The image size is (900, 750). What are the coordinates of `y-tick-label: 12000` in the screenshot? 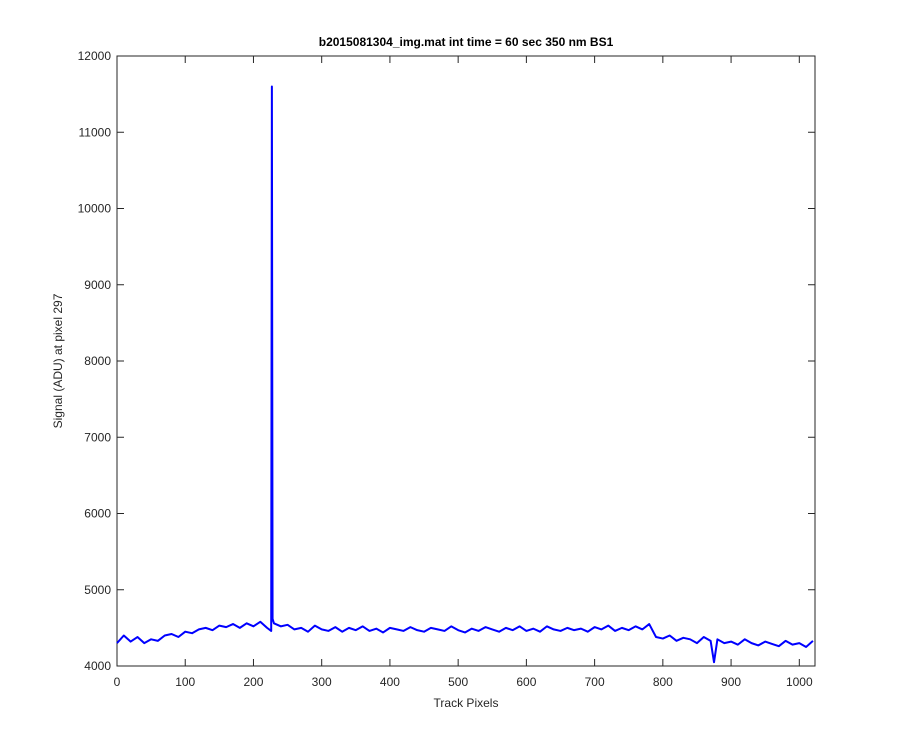 It's located at (95, 56).